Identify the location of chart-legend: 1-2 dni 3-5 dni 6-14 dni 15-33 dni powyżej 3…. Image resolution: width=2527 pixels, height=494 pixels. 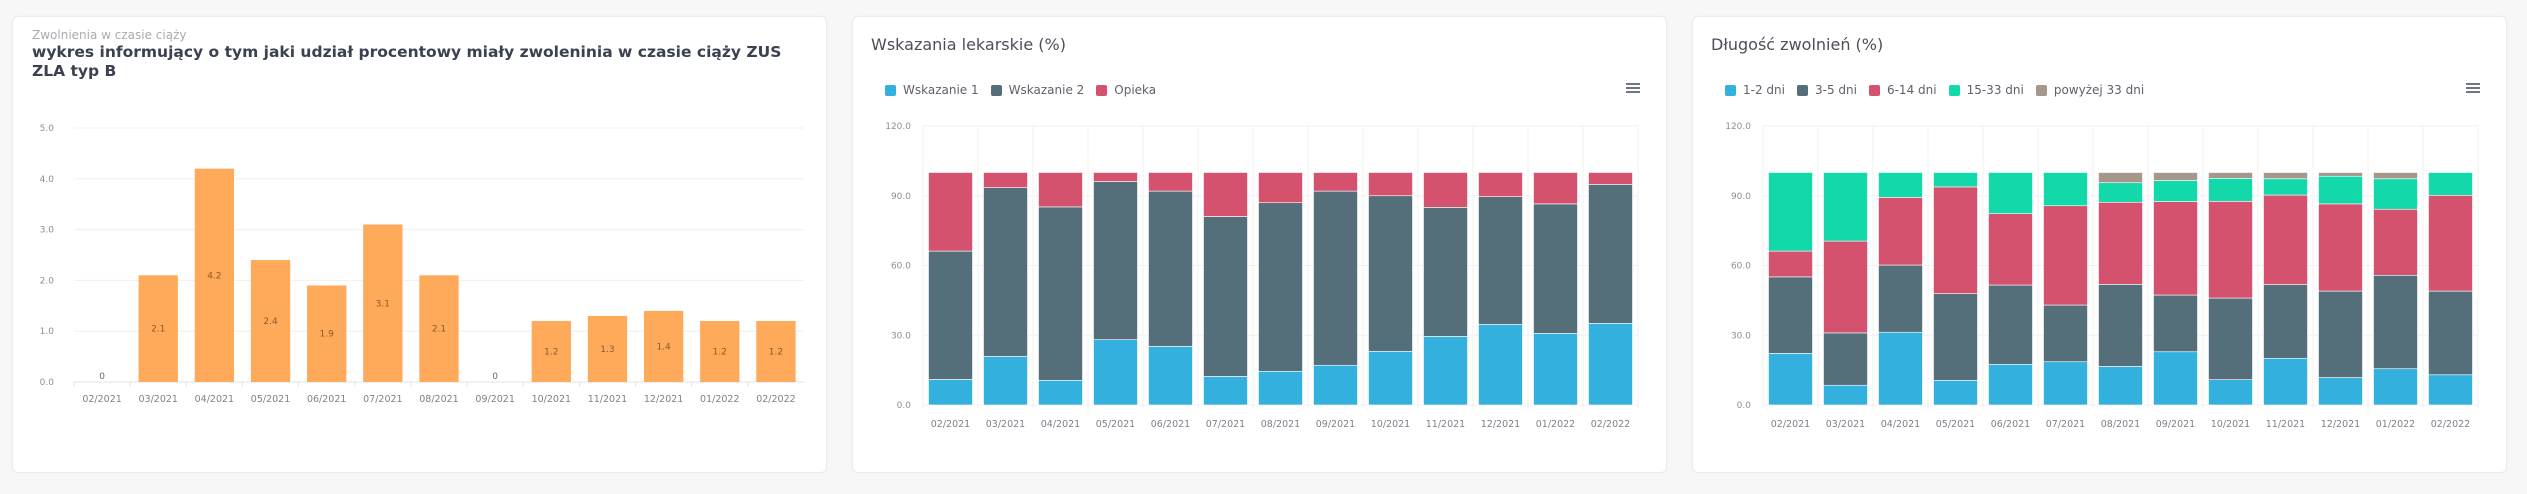
(1940, 90).